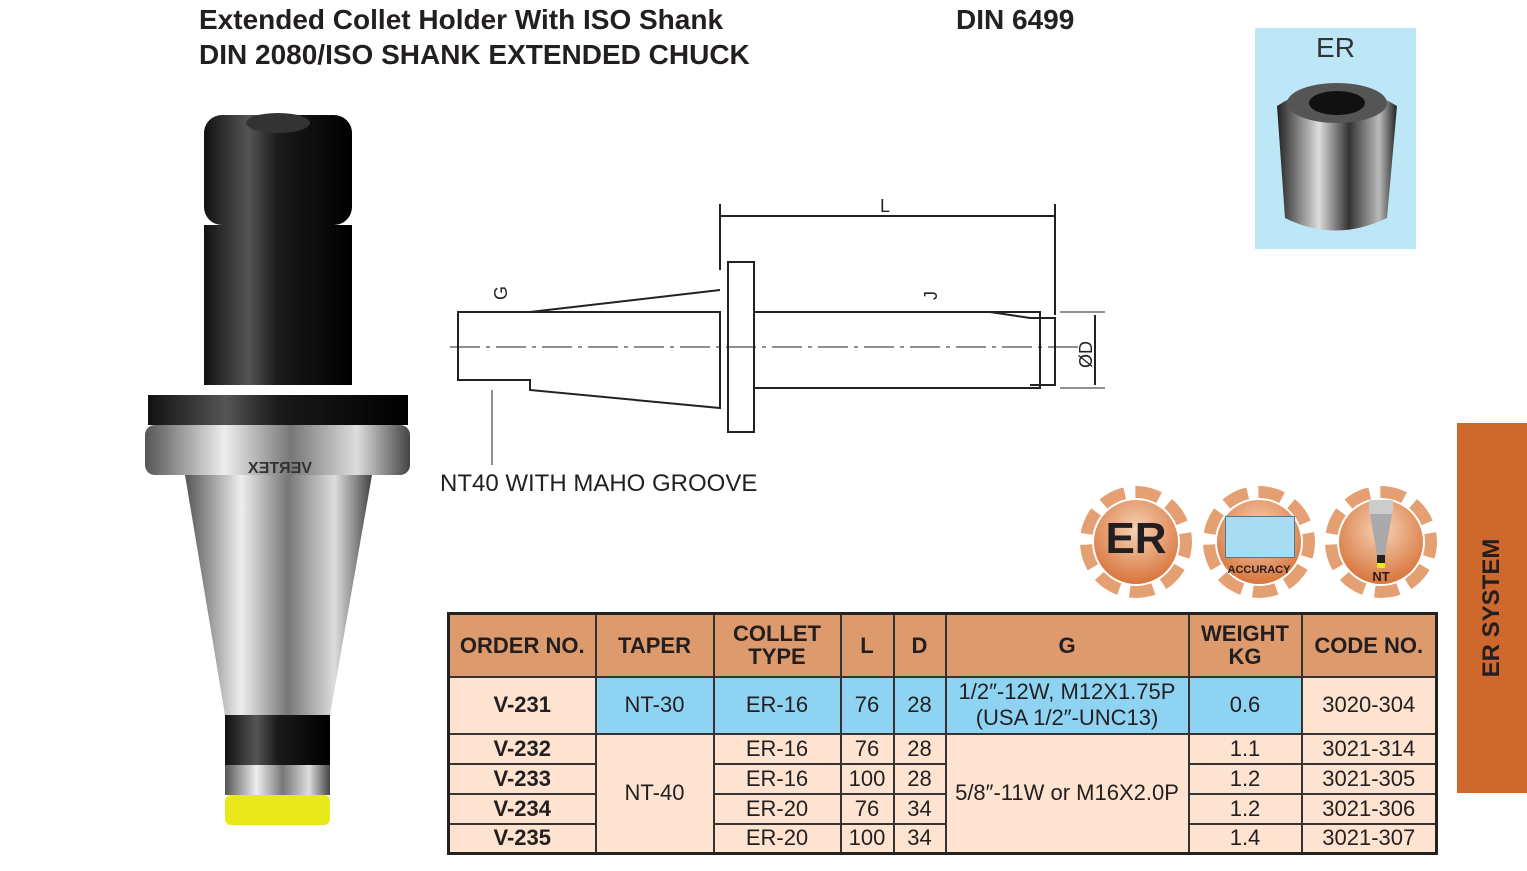 The height and width of the screenshot is (871, 1527). What do you see at coordinates (599, 483) in the screenshot?
I see `maho-groove-note: NT40 WITH MAHO GROOVE` at bounding box center [599, 483].